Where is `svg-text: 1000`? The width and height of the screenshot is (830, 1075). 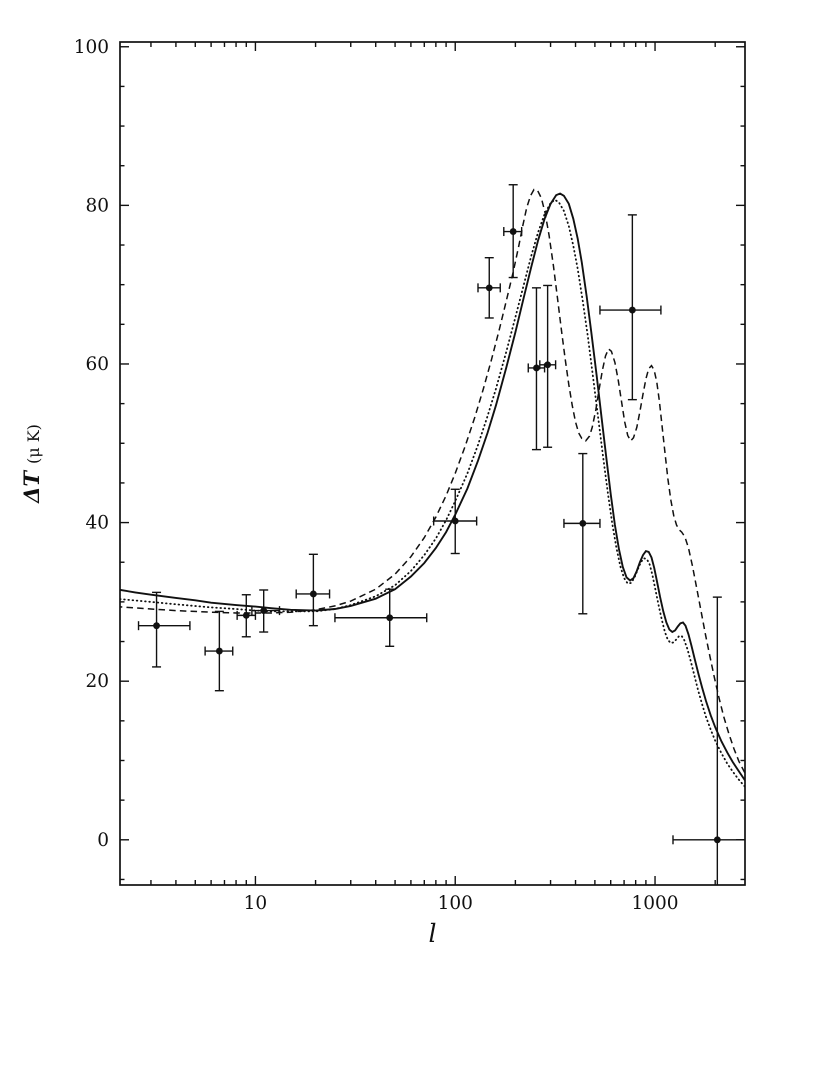 svg-text: 1000 is located at coordinates (654, 903).